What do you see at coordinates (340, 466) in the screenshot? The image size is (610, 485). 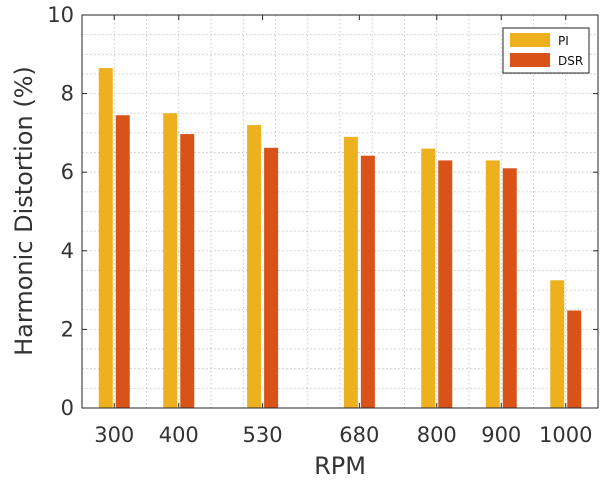 I see `x-axis-title: RPM` at bounding box center [340, 466].